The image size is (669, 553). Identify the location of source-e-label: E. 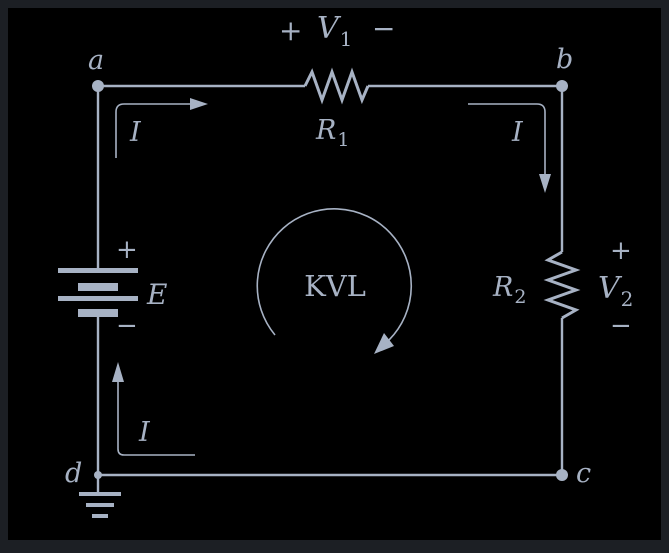
(156, 294).